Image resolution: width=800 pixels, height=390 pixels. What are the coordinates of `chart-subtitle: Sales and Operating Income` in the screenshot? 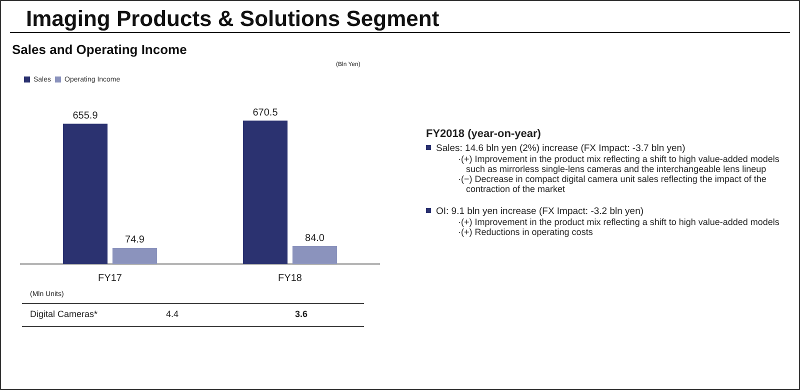 It's located at (99, 49).